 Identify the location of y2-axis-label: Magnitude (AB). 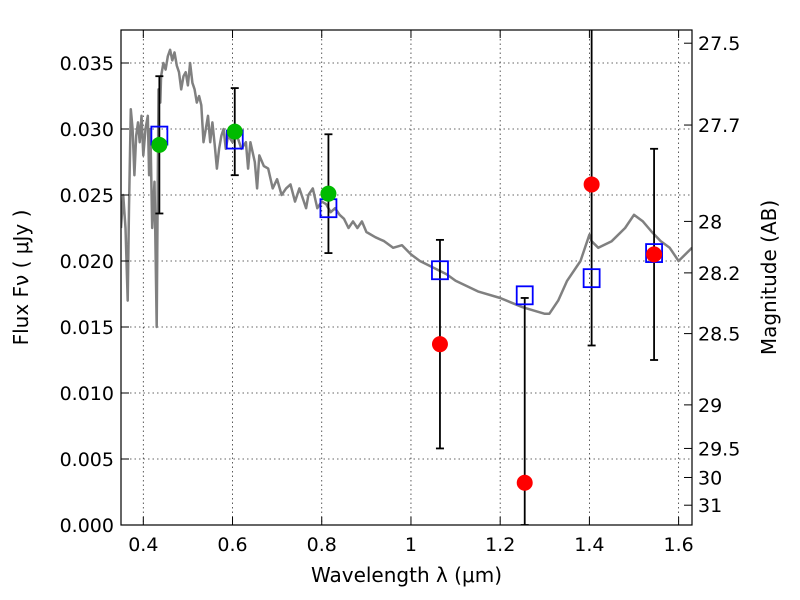
(769, 277).